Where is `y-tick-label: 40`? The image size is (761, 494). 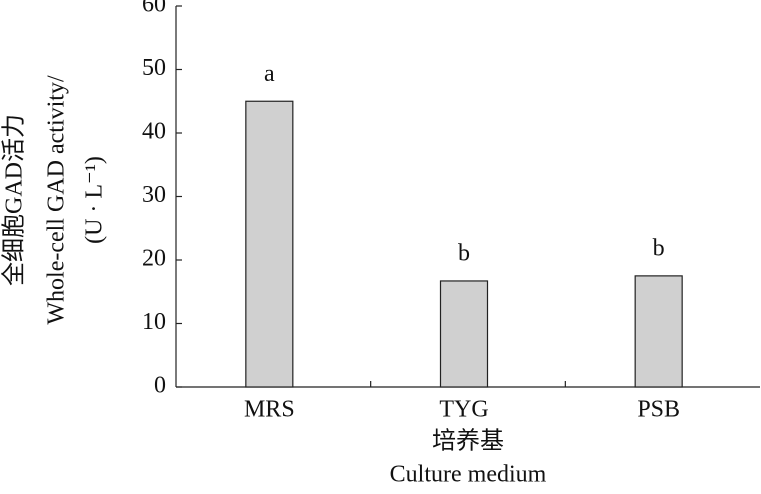 y-tick-label: 40 is located at coordinates (154, 132).